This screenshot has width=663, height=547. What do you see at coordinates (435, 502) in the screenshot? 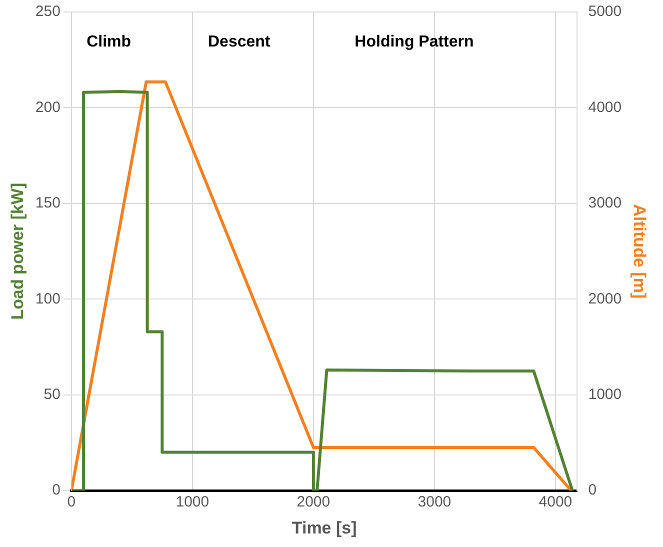
I see `x-tick-label: 3000` at bounding box center [435, 502].